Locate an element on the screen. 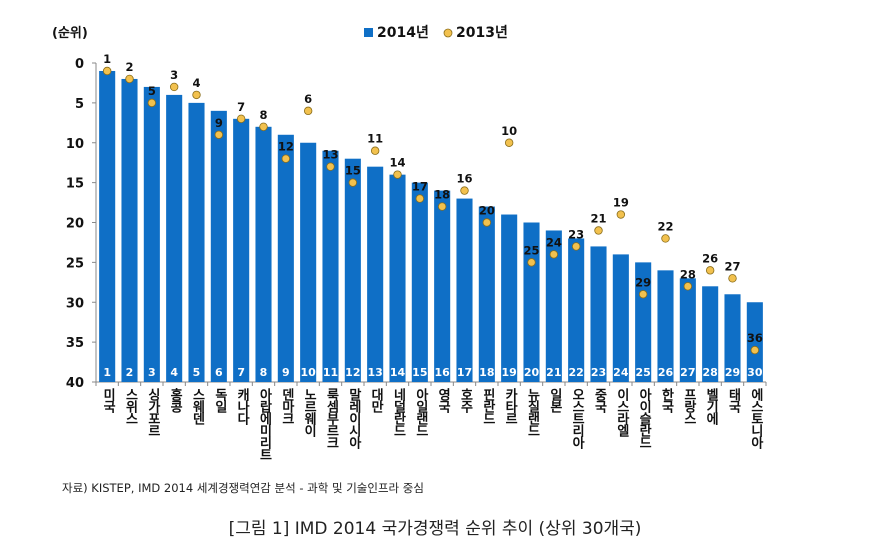  marker-value-label: 13 is located at coordinates (330, 155).